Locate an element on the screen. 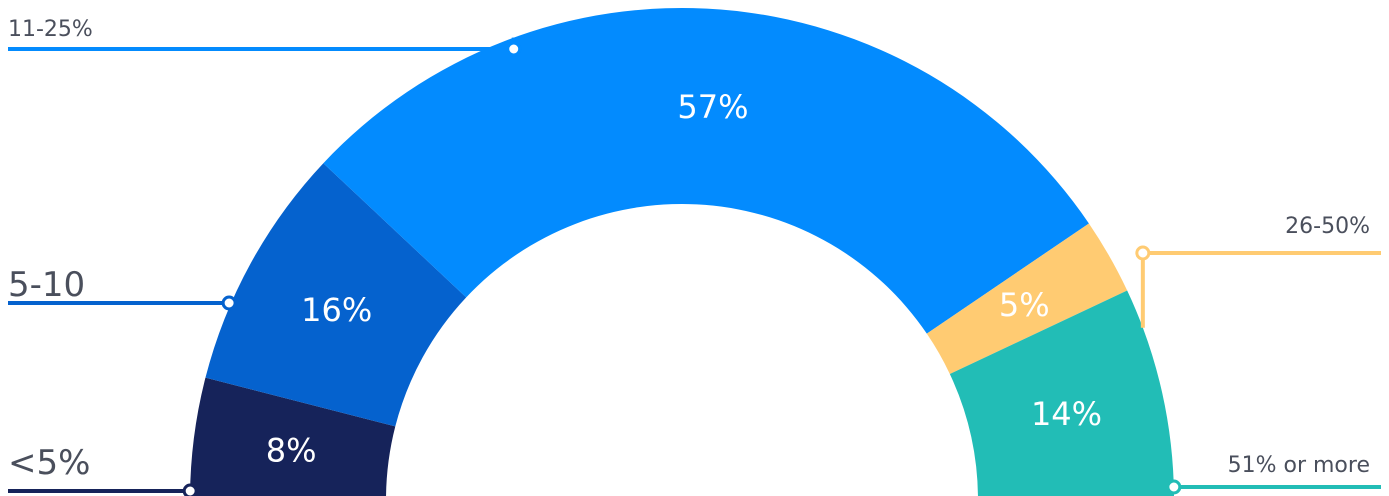 Image resolution: width=1389 pixels, height=496 pixels. slice-value-label: 8% is located at coordinates (291, 451).